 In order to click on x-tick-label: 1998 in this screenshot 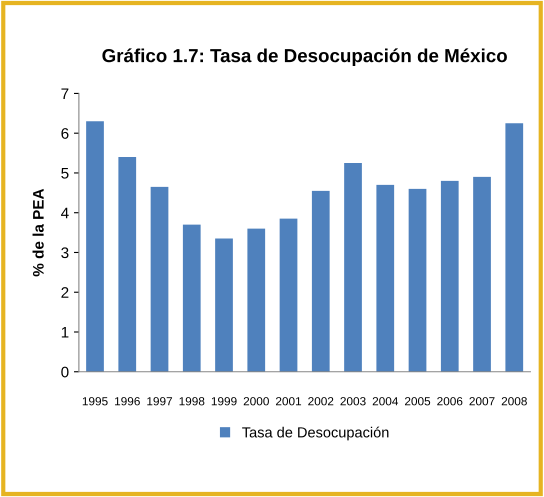, I will do `click(192, 401)`.